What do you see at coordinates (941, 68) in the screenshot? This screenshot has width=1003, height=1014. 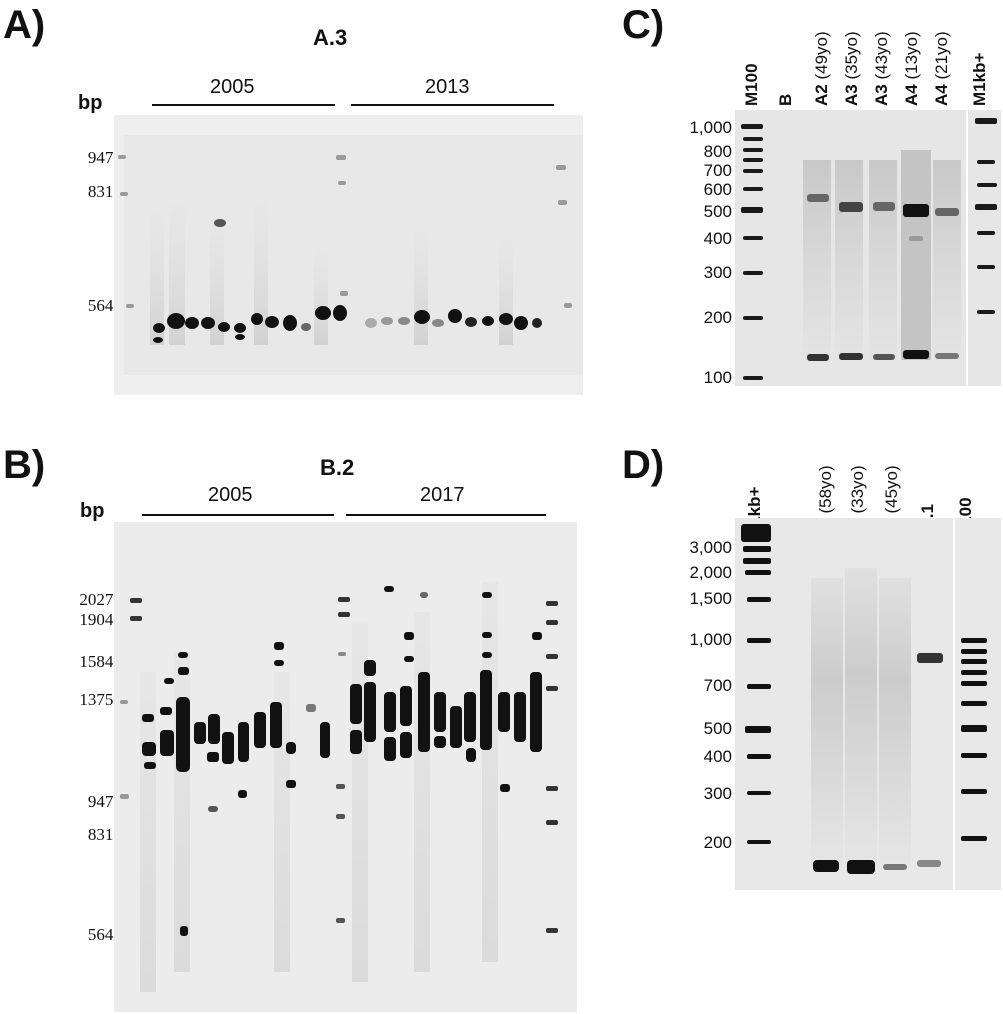 I see `panel-c-lane-label-7: A4 (21yo)` at bounding box center [941, 68].